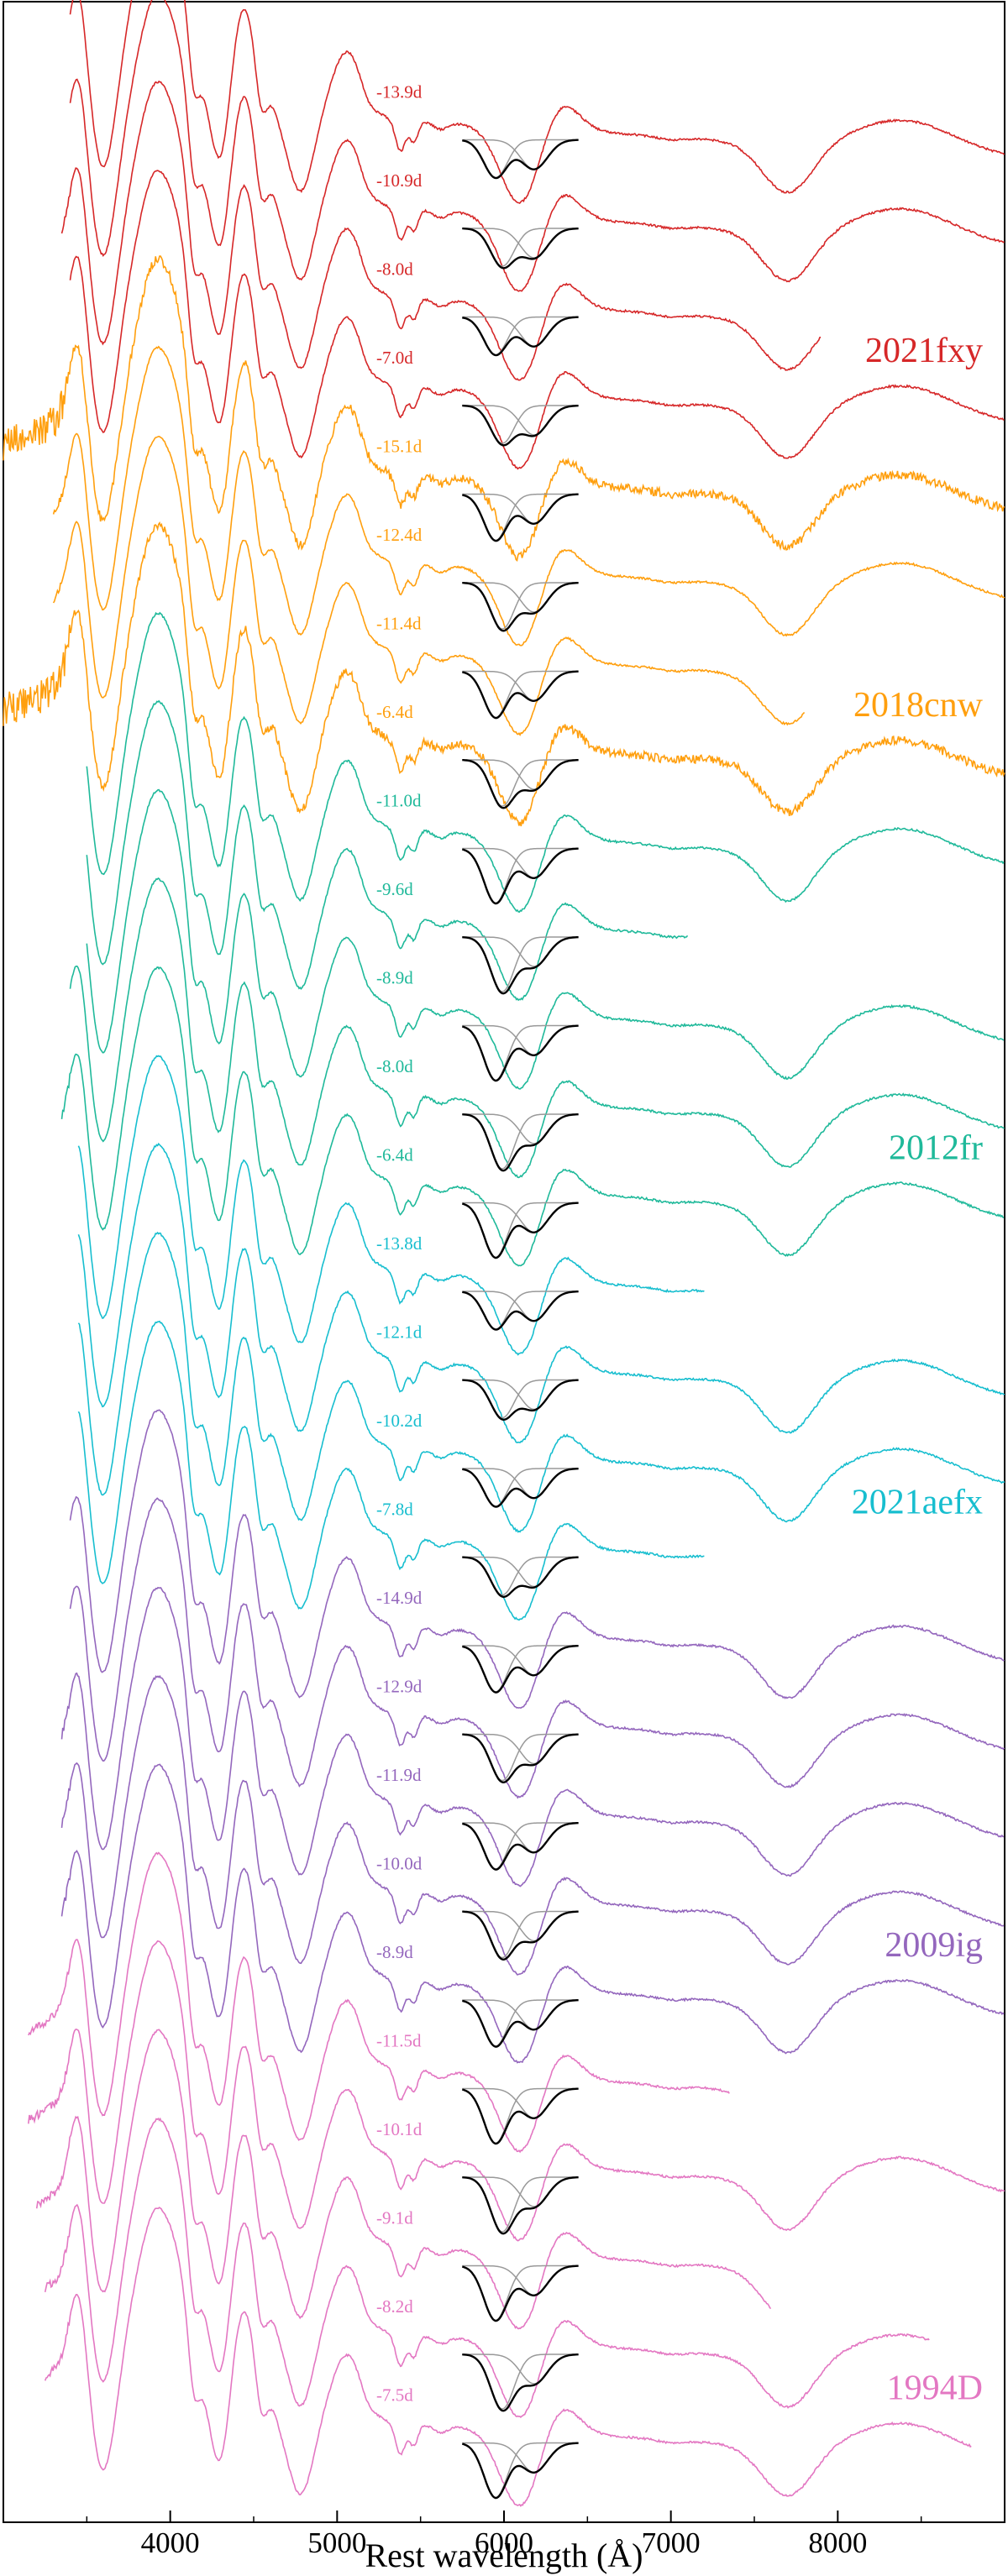 The width and height of the screenshot is (1008, 2576). Describe the element at coordinates (399, 92) in the screenshot. I see `epoch-label-2021fxy-13-9d: -13.9d` at that location.